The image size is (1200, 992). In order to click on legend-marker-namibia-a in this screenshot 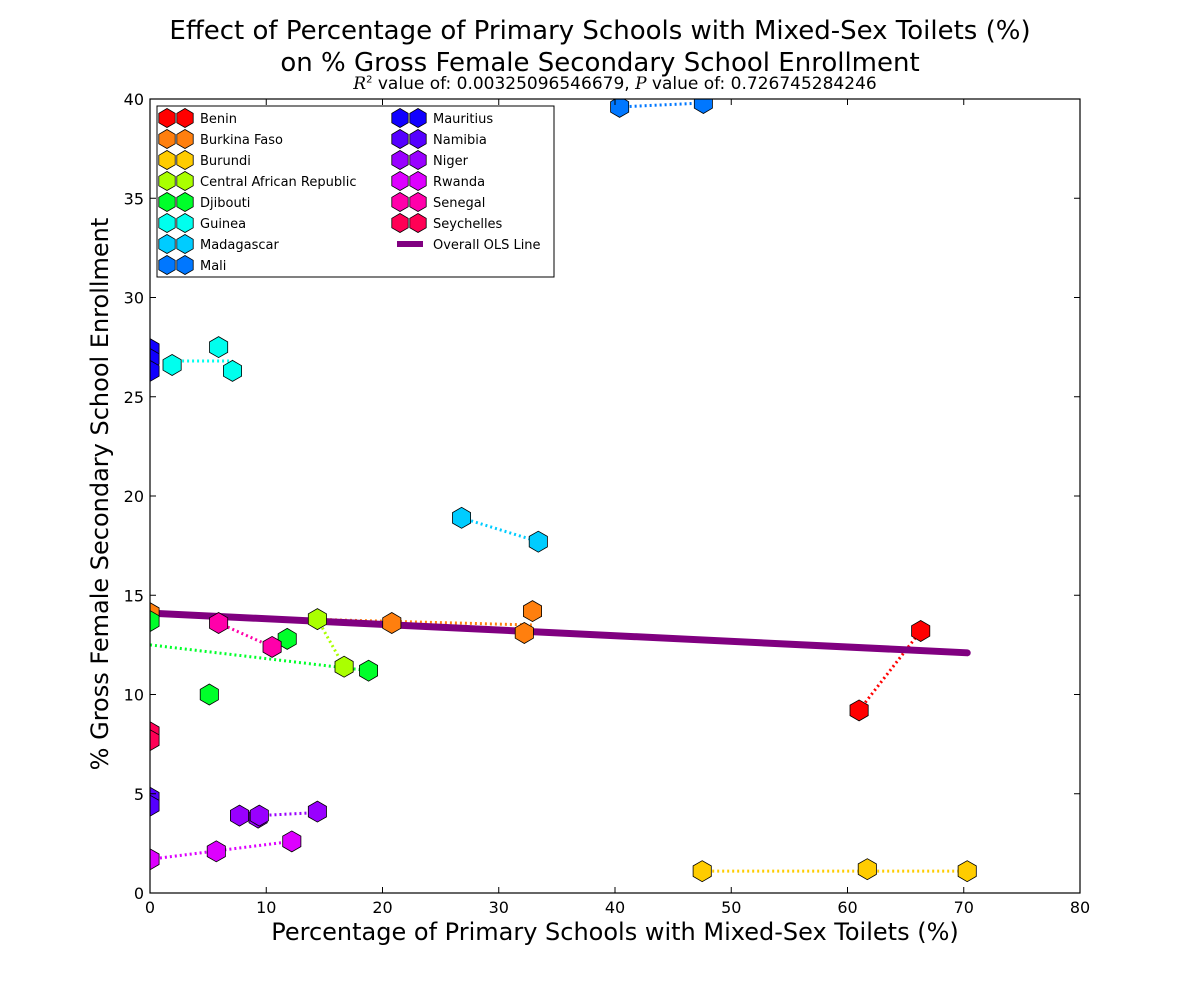, I will do `click(400, 139)`.